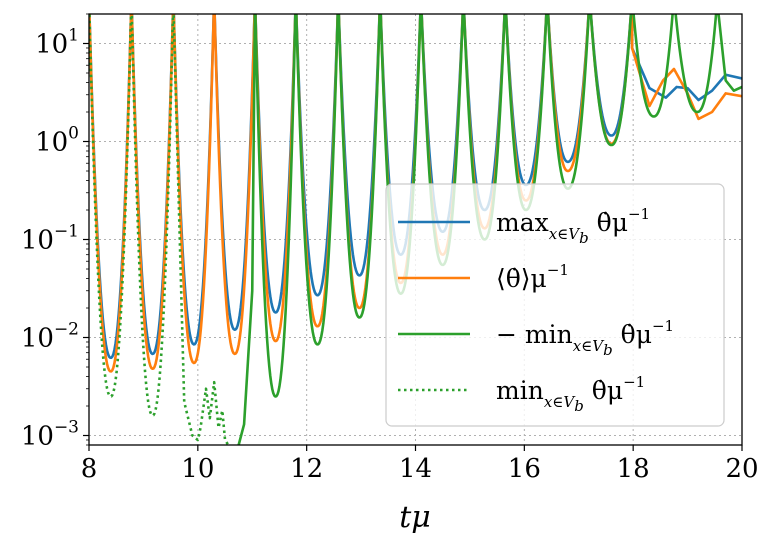 The image size is (773, 546). What do you see at coordinates (66, 330) in the screenshot?
I see `y-tick-exponent: −2` at bounding box center [66, 330].